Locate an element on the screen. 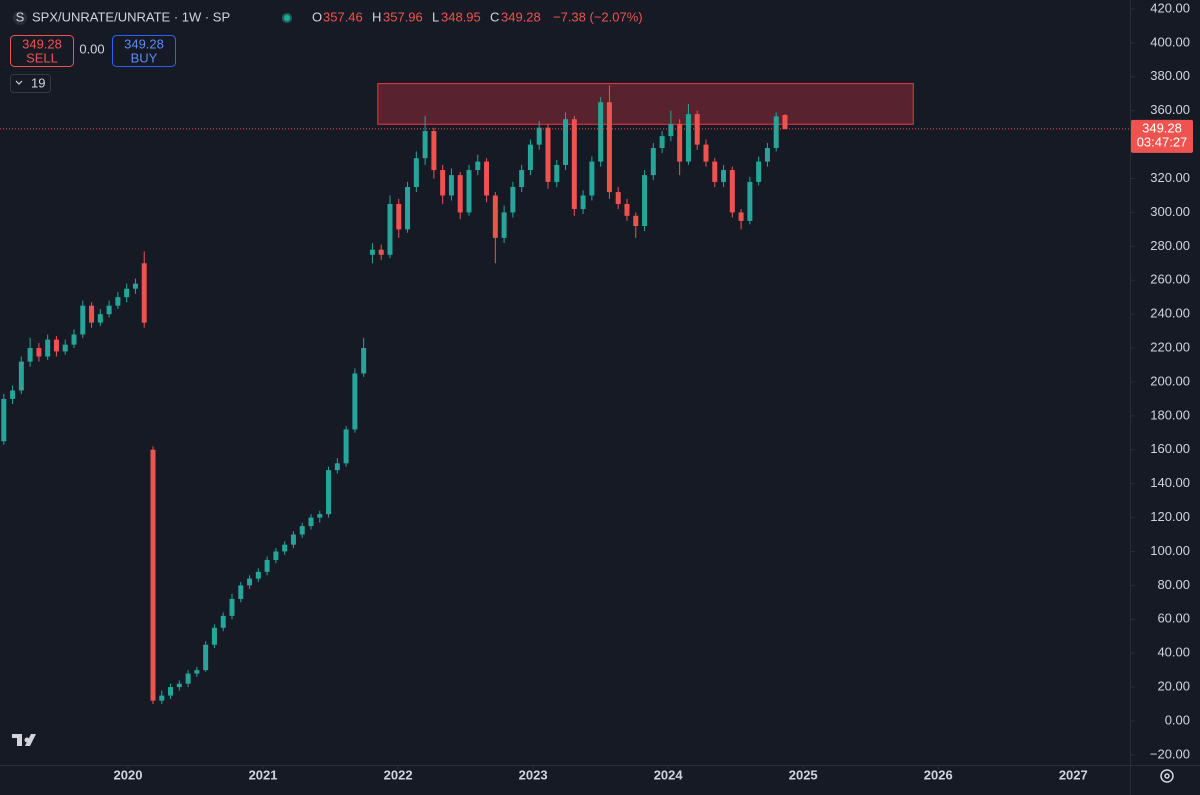 This screenshot has width=1200, height=795. settings-icon is located at coordinates (1167, 776).